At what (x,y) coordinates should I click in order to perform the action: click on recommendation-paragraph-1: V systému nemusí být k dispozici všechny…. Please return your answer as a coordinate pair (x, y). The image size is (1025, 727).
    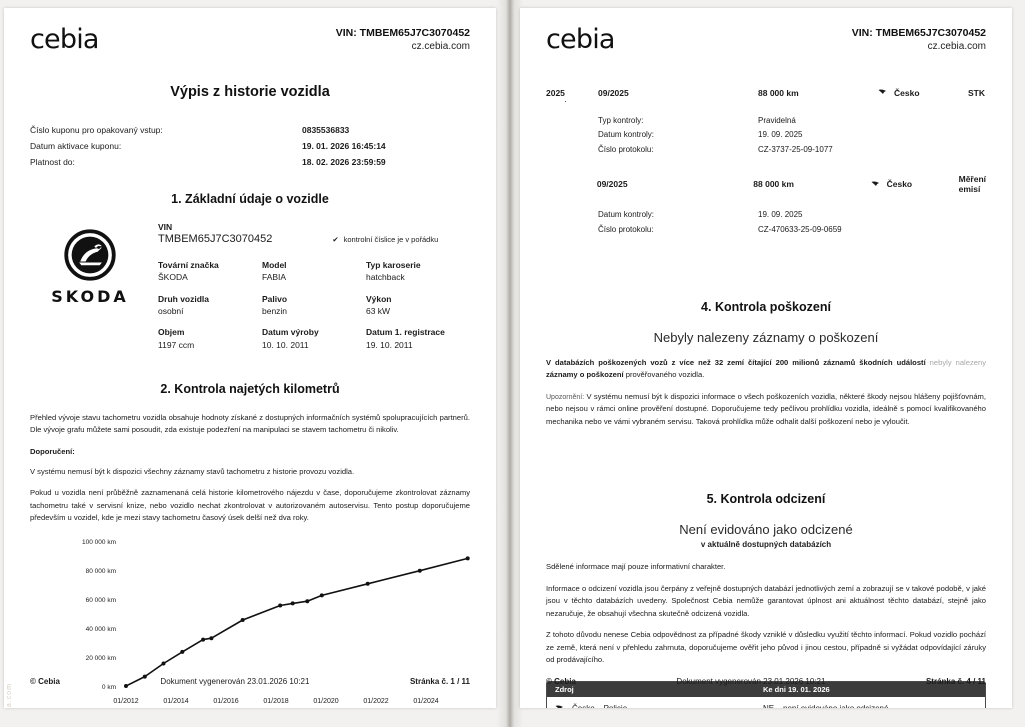
    Looking at the image, I should click on (192, 471).